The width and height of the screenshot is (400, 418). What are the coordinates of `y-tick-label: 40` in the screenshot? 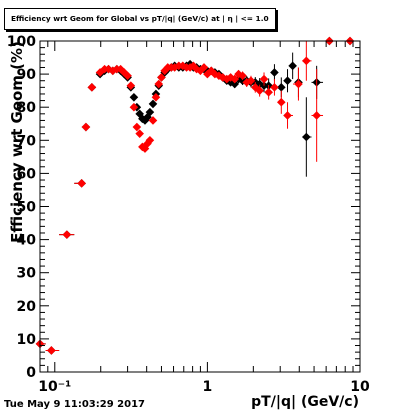 It's located at (27, 241).